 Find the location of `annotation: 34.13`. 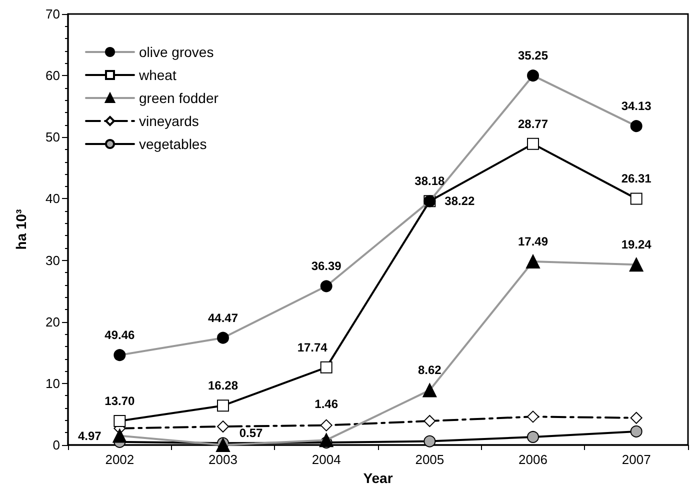

annotation: 34.13 is located at coordinates (636, 106).